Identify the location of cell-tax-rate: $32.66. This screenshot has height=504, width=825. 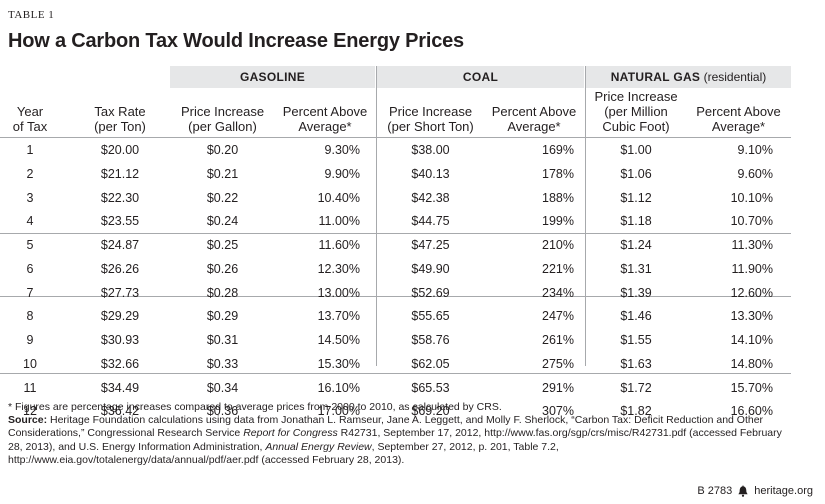
(120, 363).